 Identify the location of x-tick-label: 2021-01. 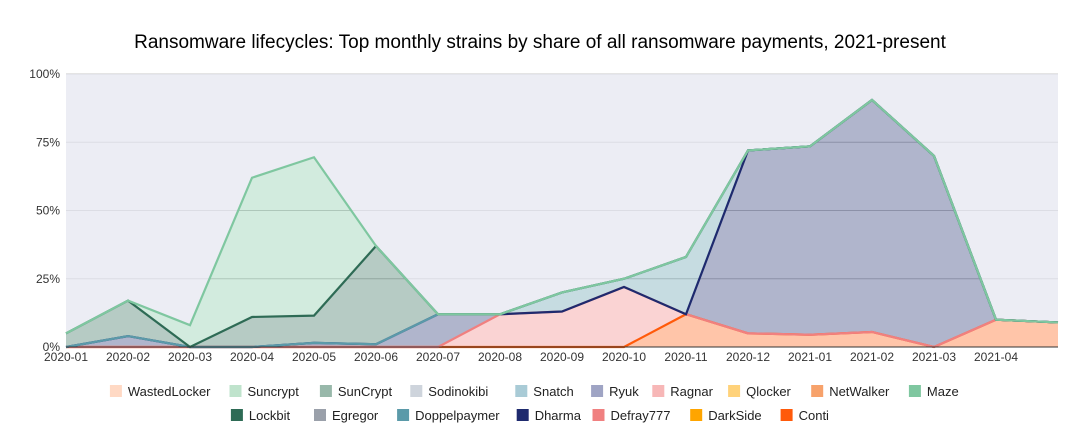
(810, 357).